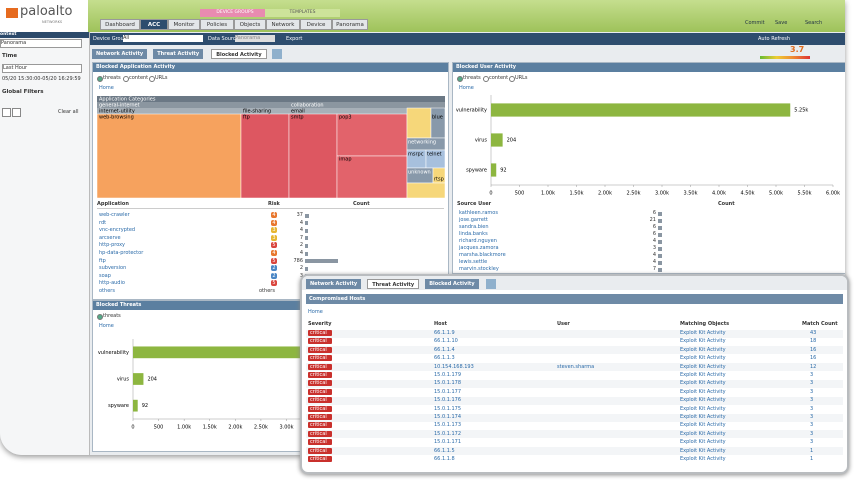 The height and width of the screenshot is (480, 854). What do you see at coordinates (448, 375) in the screenshot?
I see `host: 15.0.1.179` at bounding box center [448, 375].